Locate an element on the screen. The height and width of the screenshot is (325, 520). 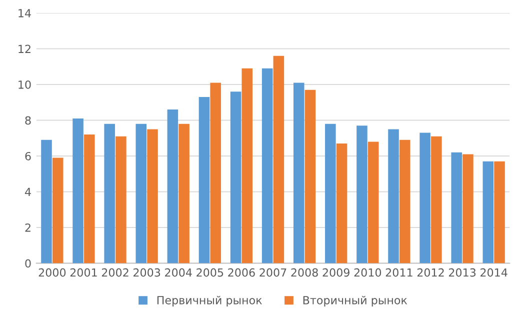
x-tick-label: 2003 is located at coordinates (146, 272).